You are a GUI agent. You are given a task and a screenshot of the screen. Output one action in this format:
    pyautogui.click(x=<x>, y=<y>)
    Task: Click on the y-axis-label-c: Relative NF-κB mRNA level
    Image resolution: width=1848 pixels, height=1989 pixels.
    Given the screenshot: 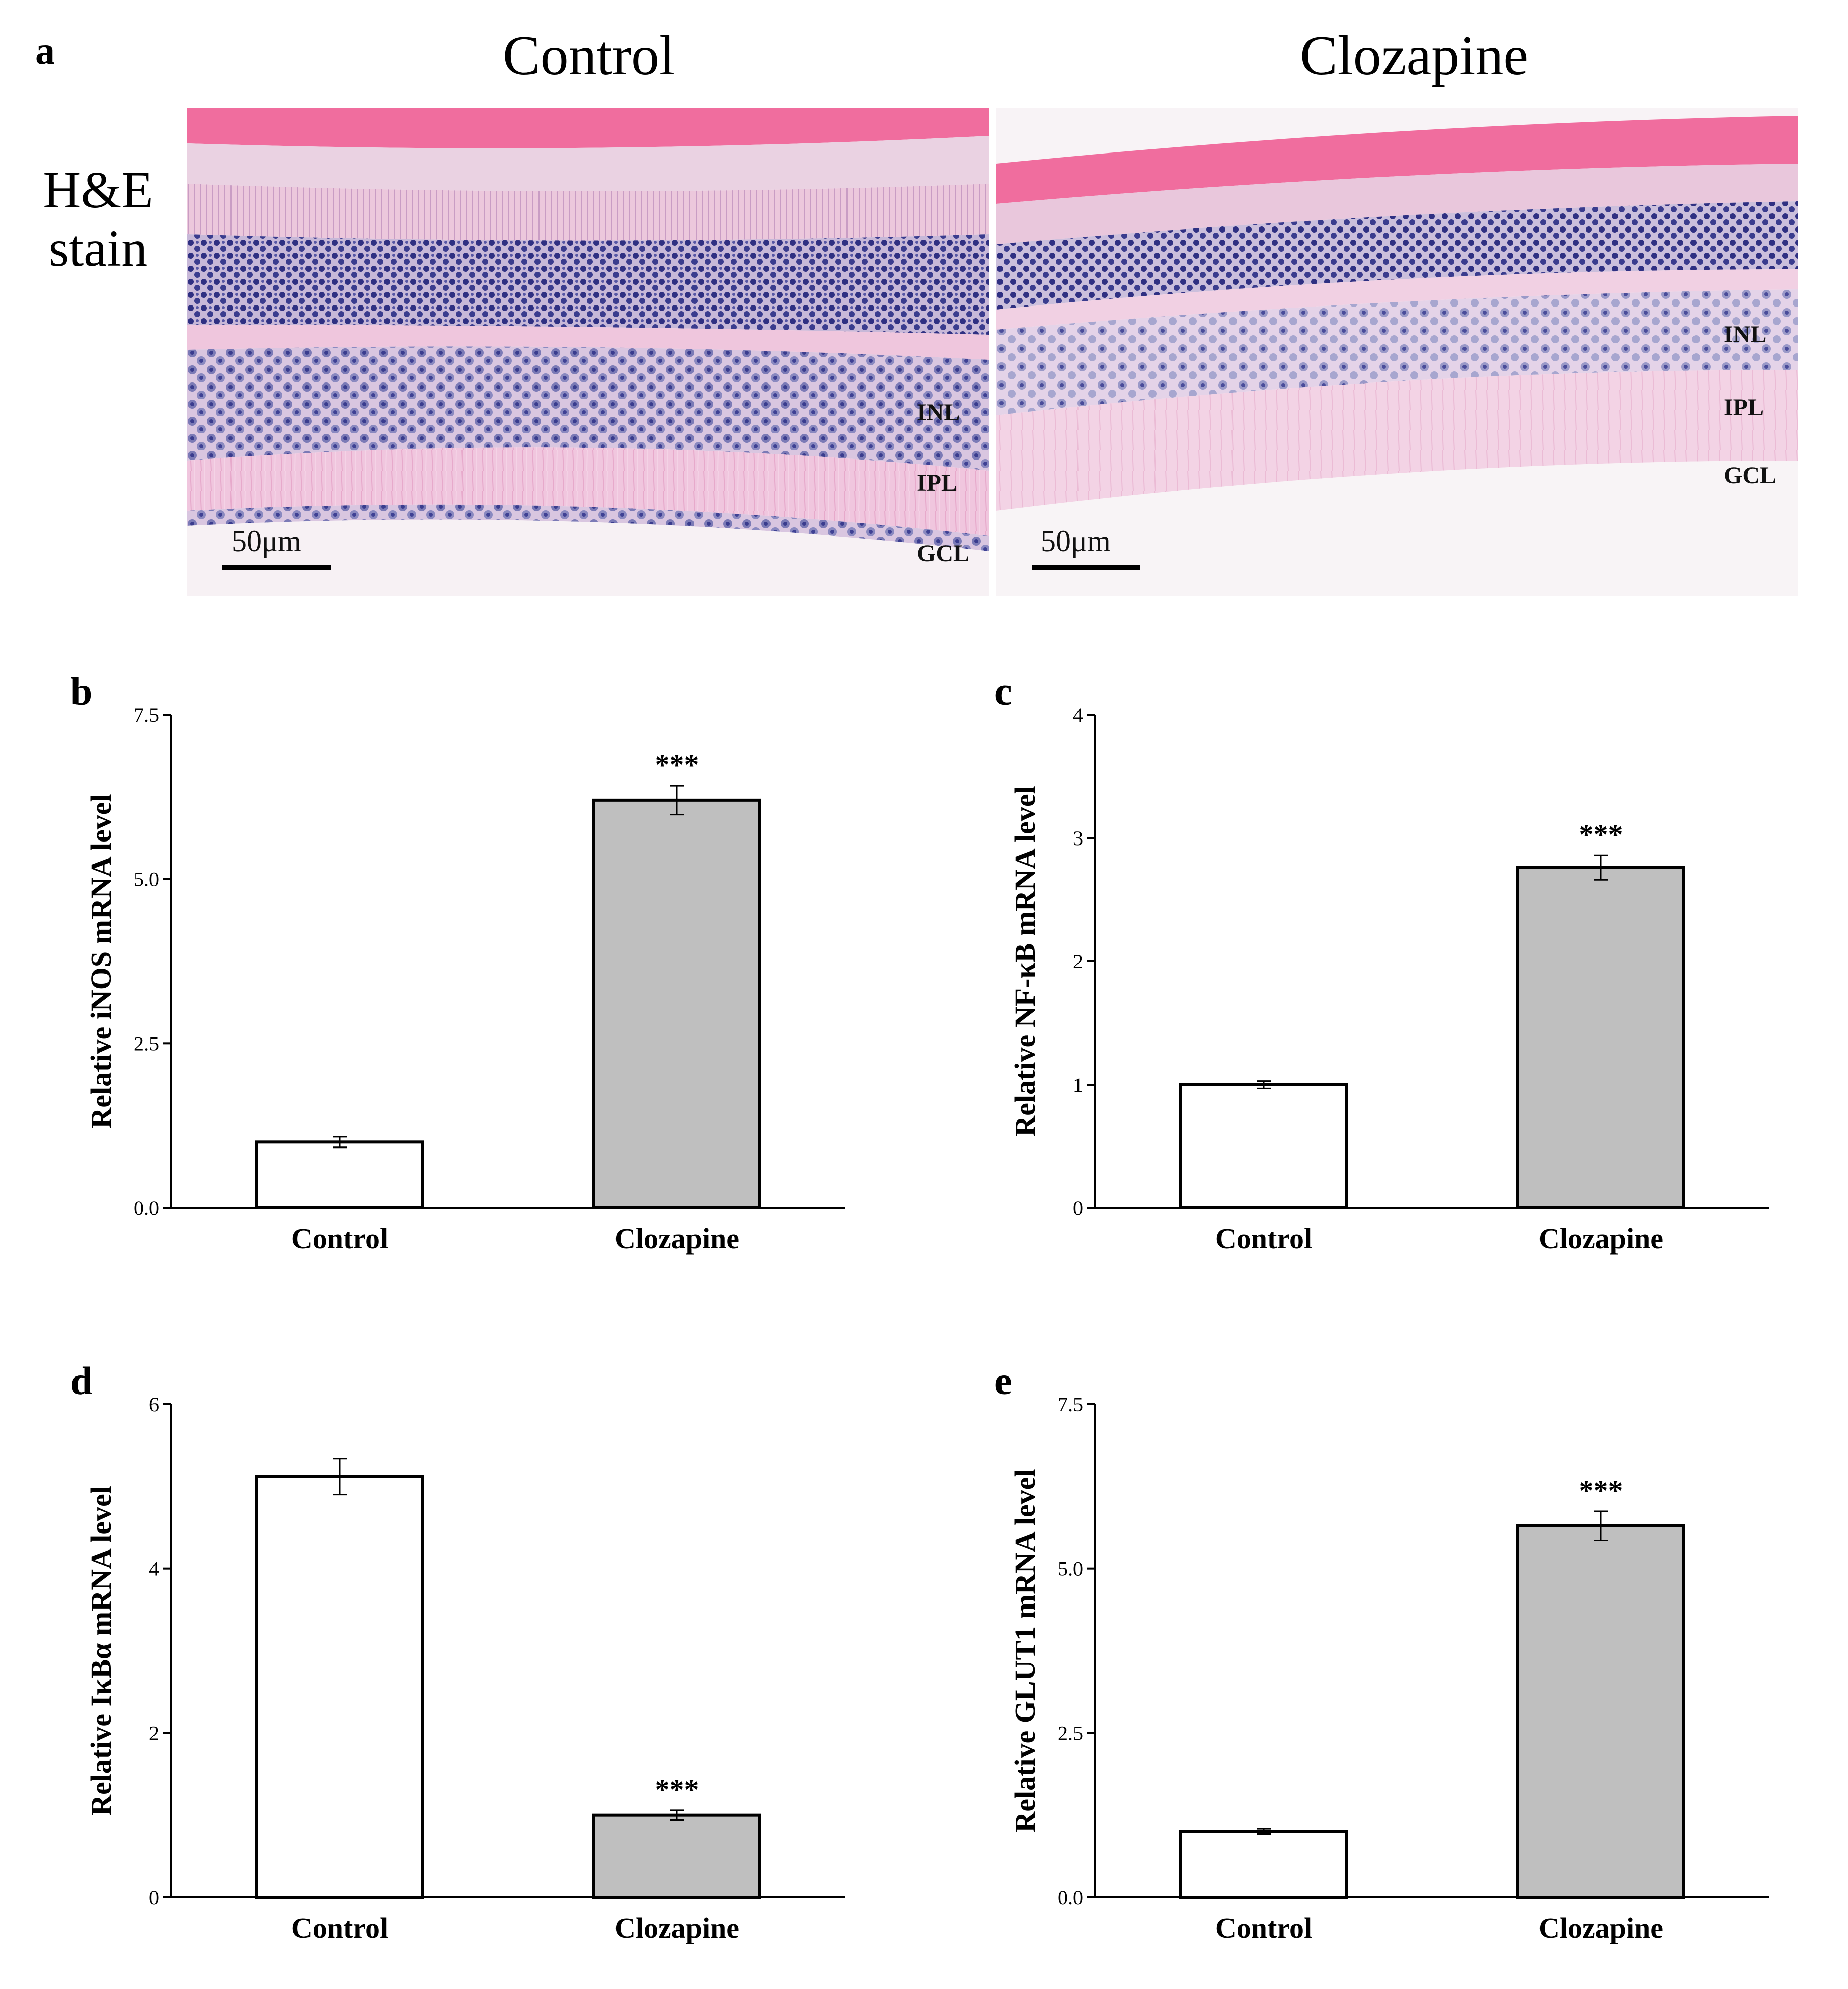 What is the action you would take?
    pyautogui.click(x=1025, y=961)
    